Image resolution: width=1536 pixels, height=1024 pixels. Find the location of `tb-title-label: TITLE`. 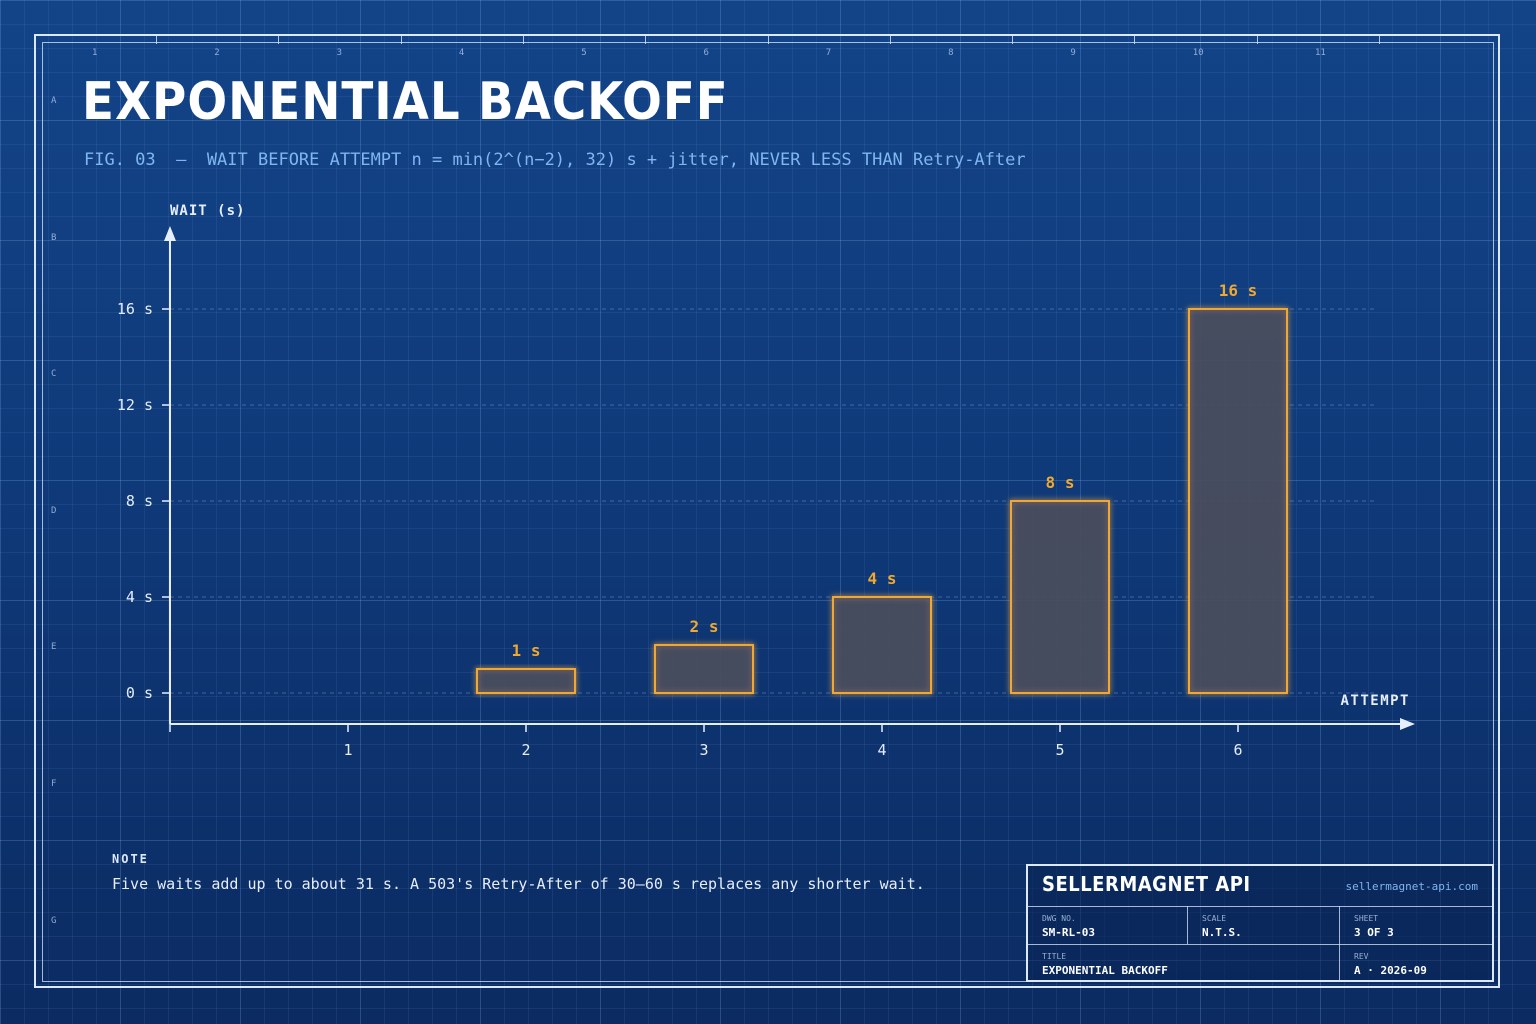

tb-title-label: TITLE is located at coordinates (1054, 956).